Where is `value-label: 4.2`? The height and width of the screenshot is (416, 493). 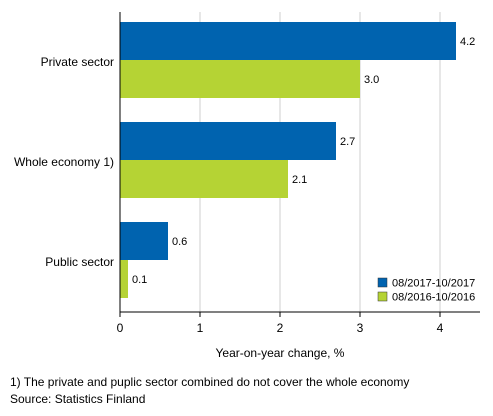 value-label: 4.2 is located at coordinates (467, 42).